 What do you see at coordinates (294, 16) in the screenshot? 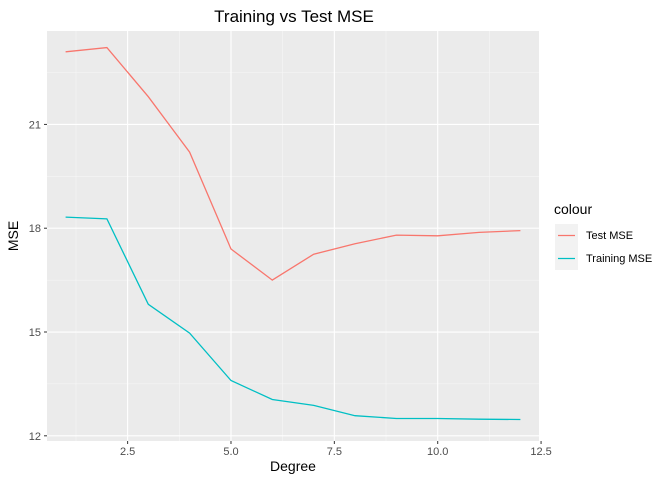
I see `chart-title: Training vs Test MSE` at bounding box center [294, 16].